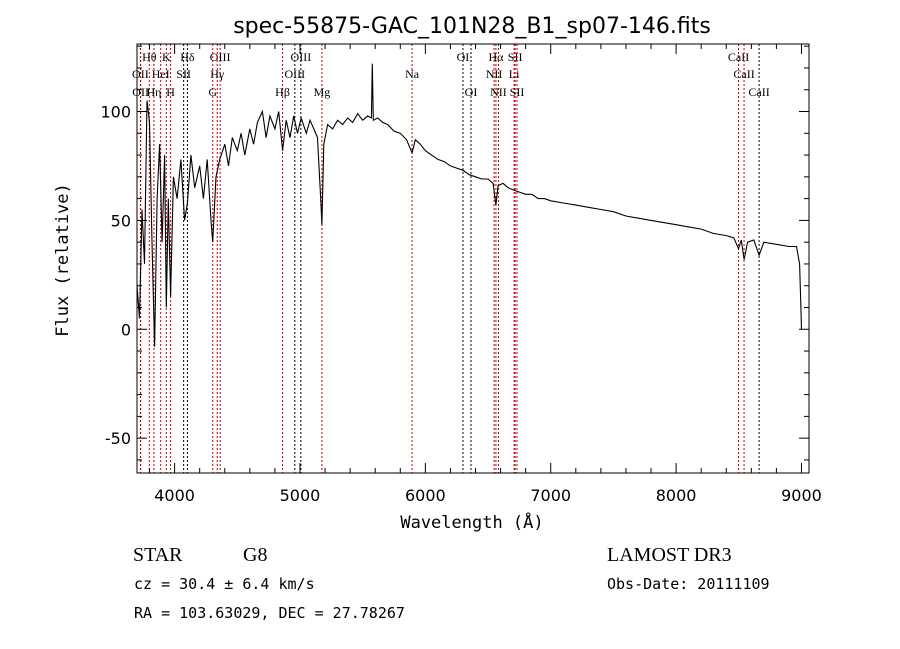  Describe the element at coordinates (255, 555) in the screenshot. I see `object-subclass: G8` at that location.